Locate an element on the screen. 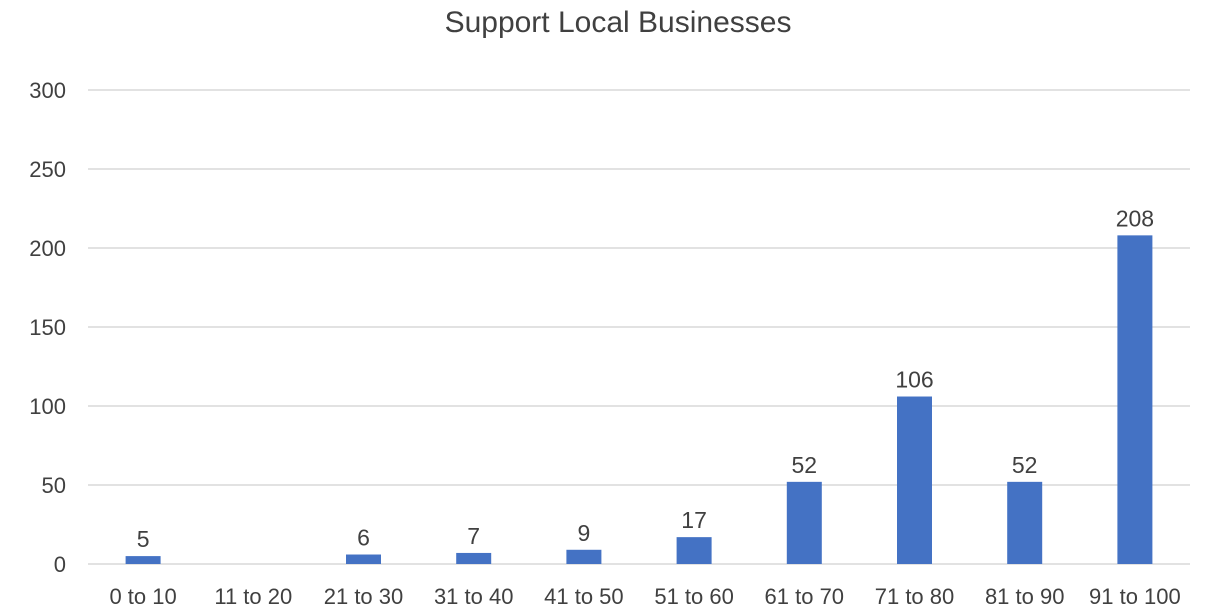  y-tick-label: 150 is located at coordinates (47, 327).